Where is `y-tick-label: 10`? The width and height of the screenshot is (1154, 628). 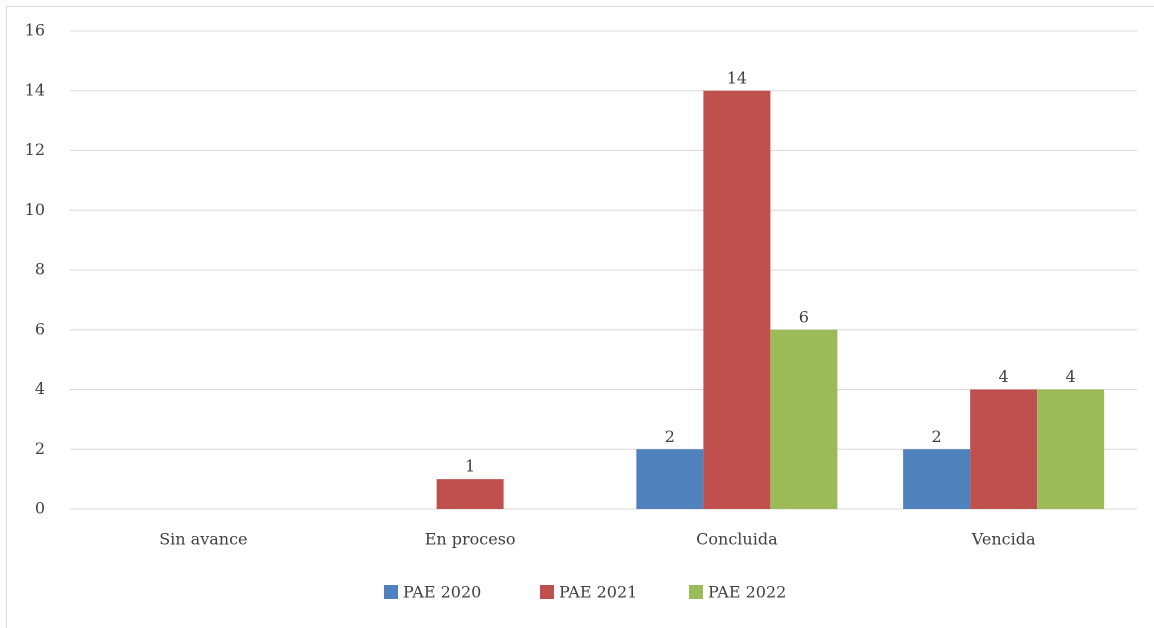 y-tick-label: 10 is located at coordinates (35, 209).